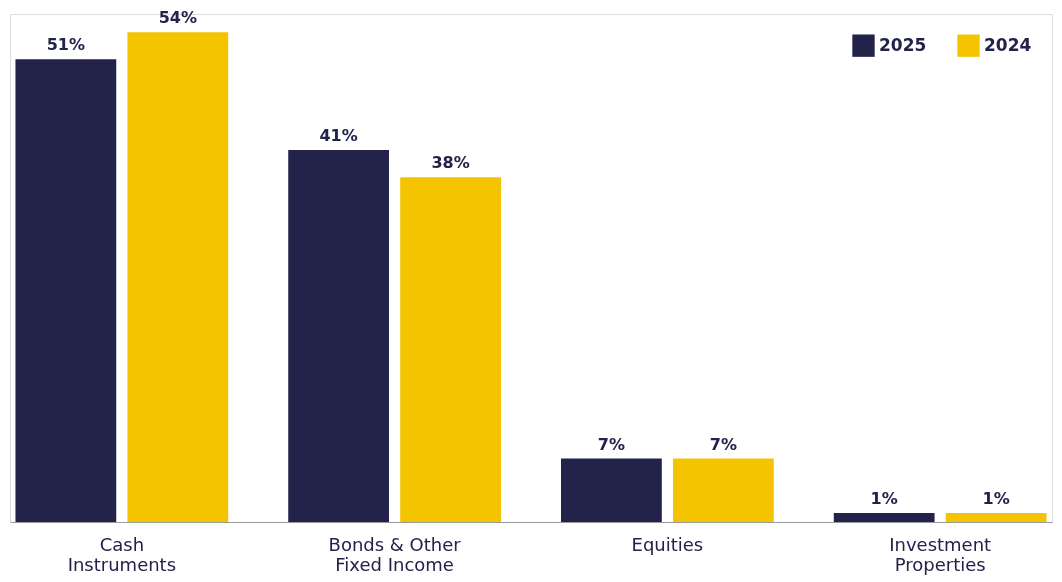 The height and width of the screenshot is (582, 1062). What do you see at coordinates (395, 554) in the screenshot?
I see `x-tick-label: Bonds & Other Fixed Income` at bounding box center [395, 554].